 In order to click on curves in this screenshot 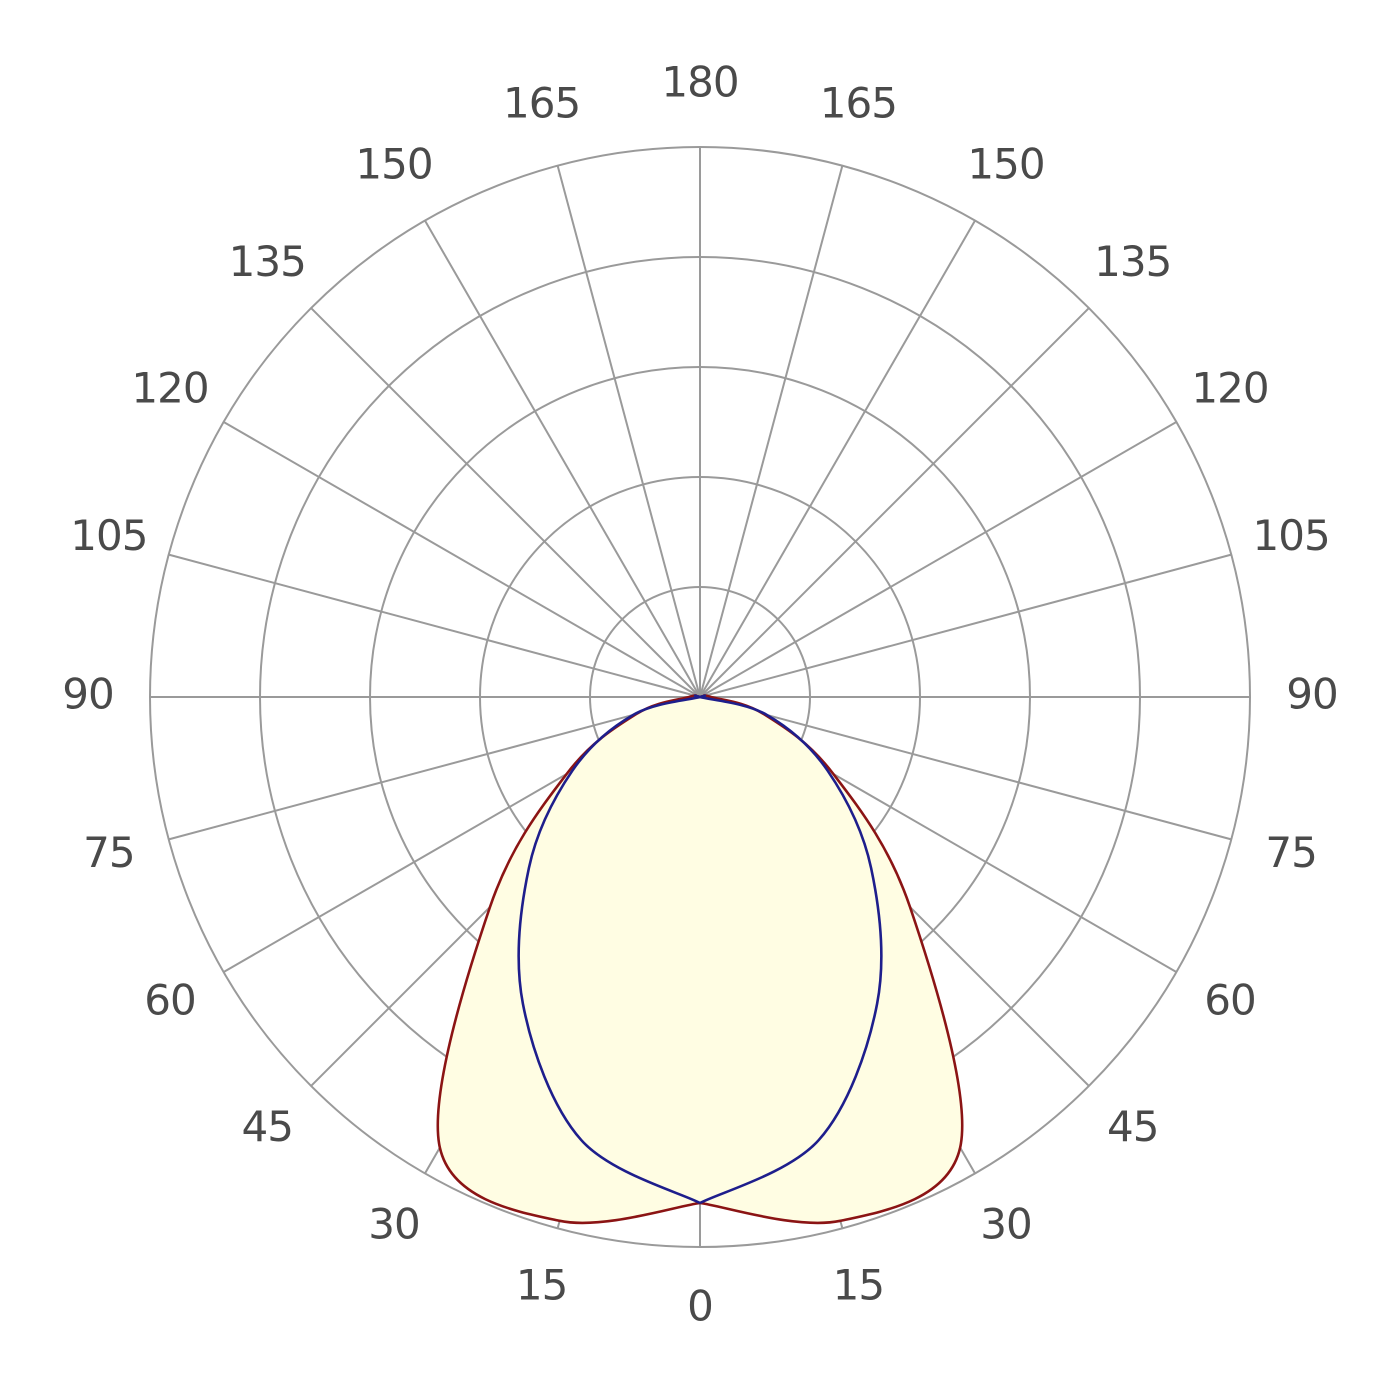, I will do `click(700, 959)`.